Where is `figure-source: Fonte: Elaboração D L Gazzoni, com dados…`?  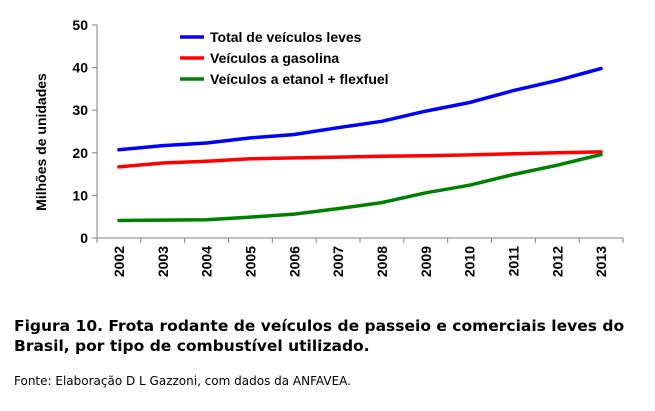 figure-source: Fonte: Elaboração D L Gazzoni, com dados… is located at coordinates (182, 381).